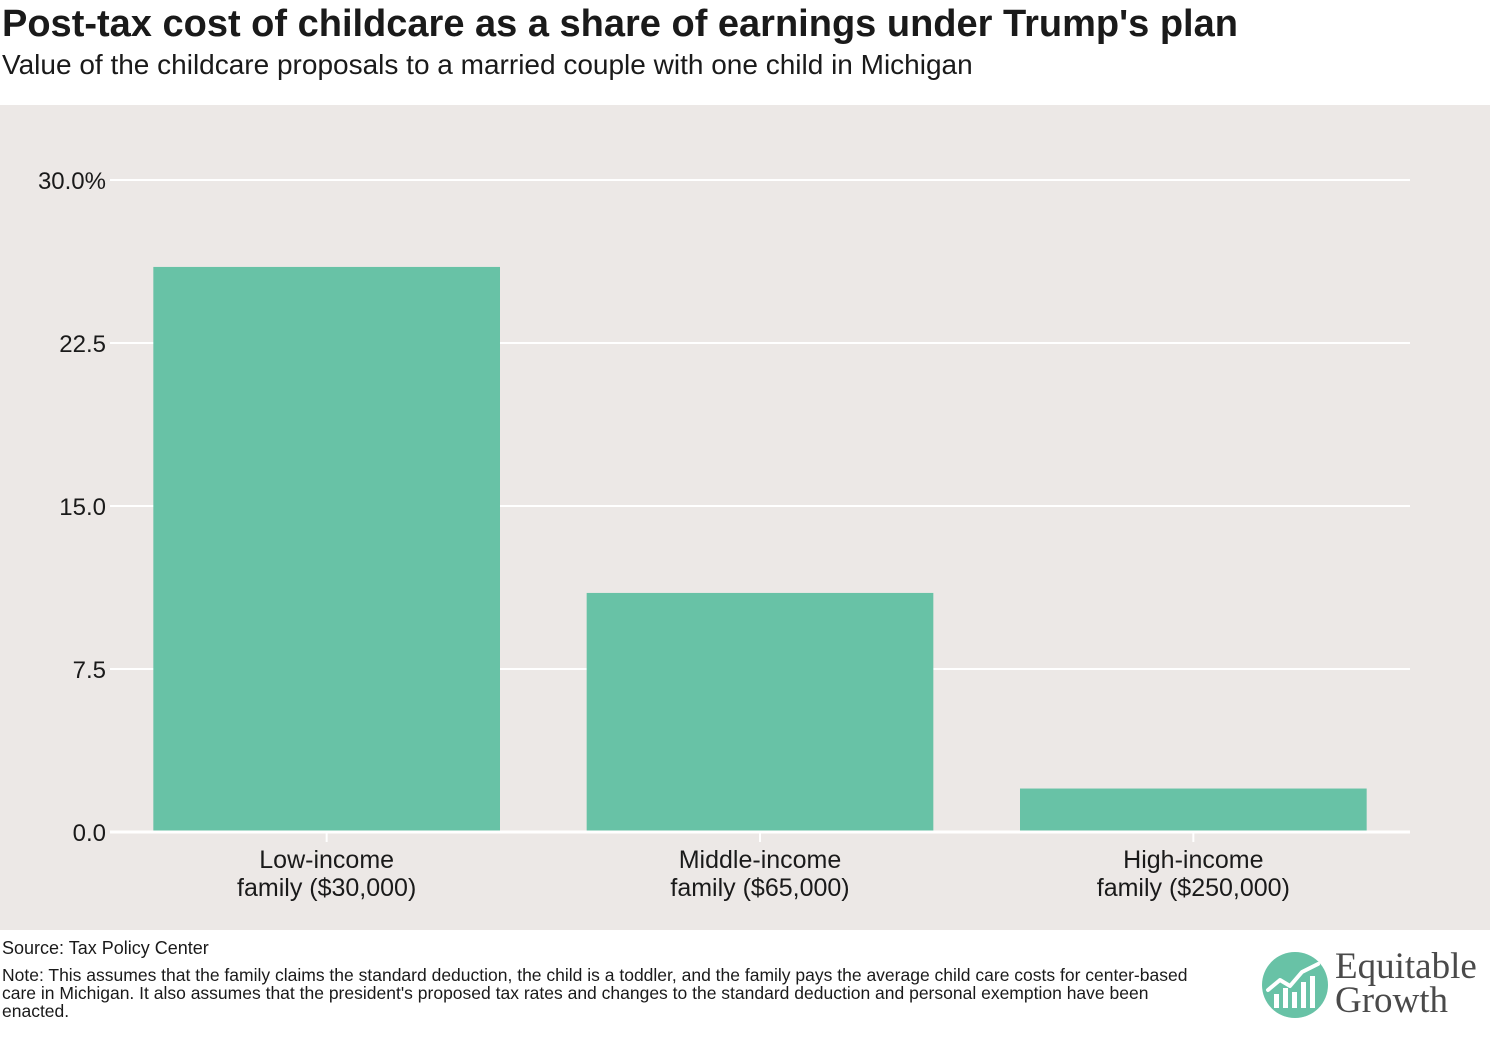 This screenshot has height=1040, width=1490. I want to click on equitable-growth-logo: Equitable Growth, so click(1373, 985).